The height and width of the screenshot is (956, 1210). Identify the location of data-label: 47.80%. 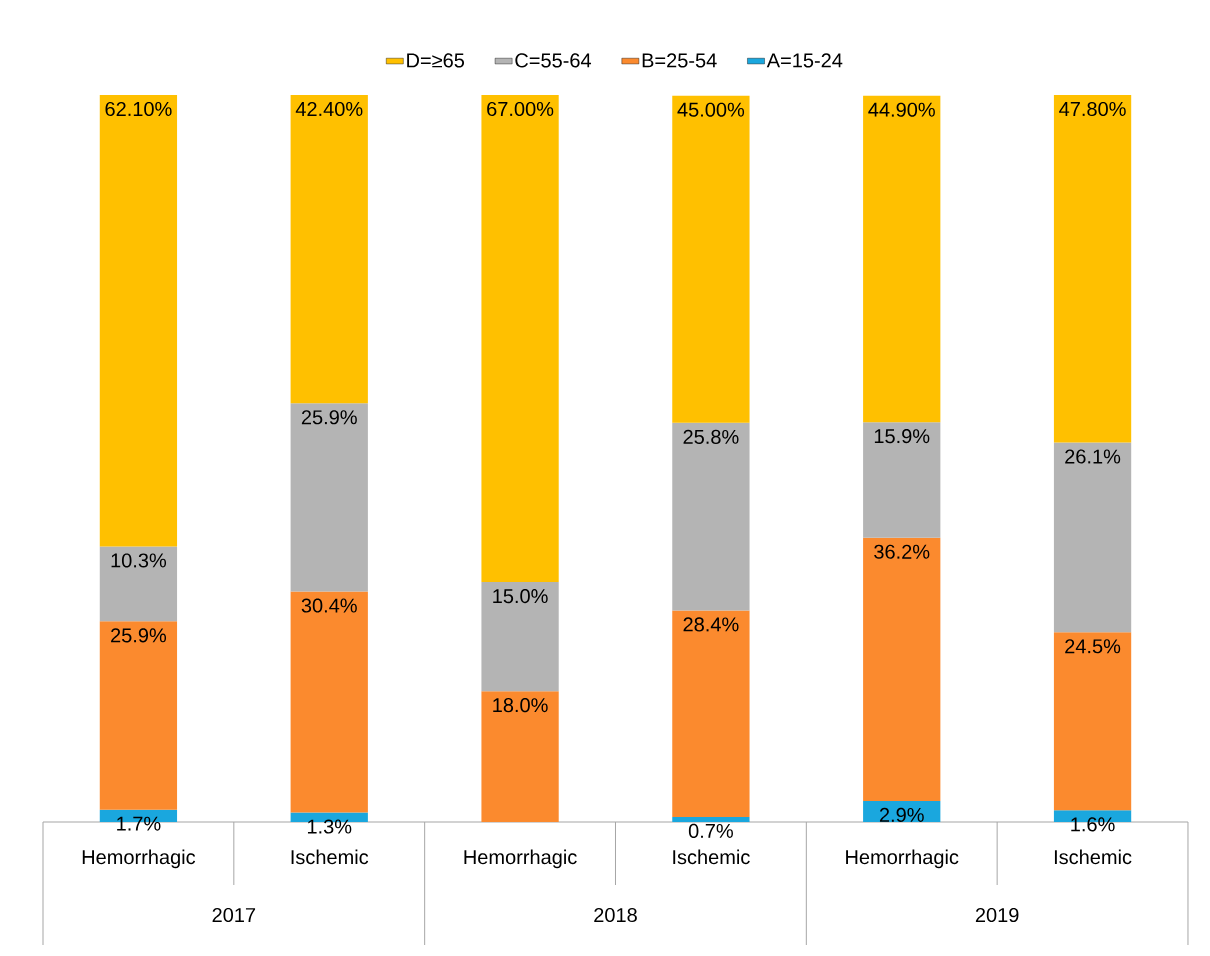
(1092, 109).